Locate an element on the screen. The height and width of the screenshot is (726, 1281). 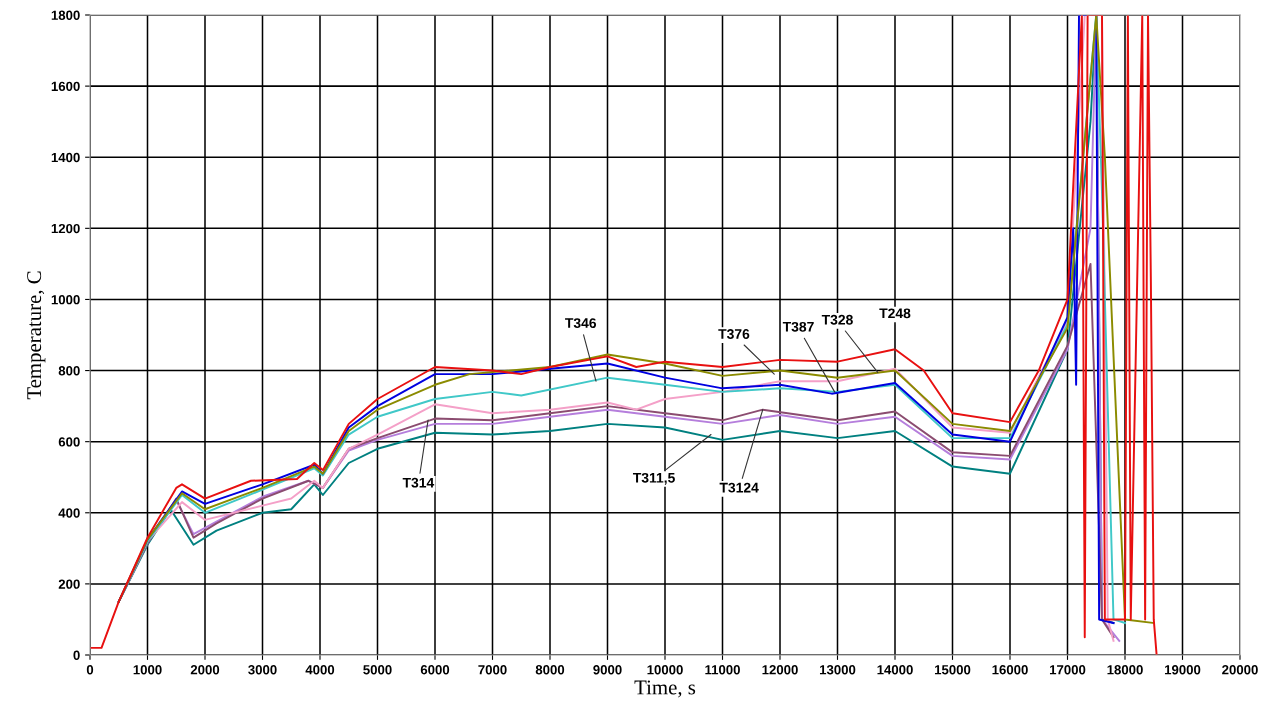
y-tick-label: 600 is located at coordinates (69, 442).